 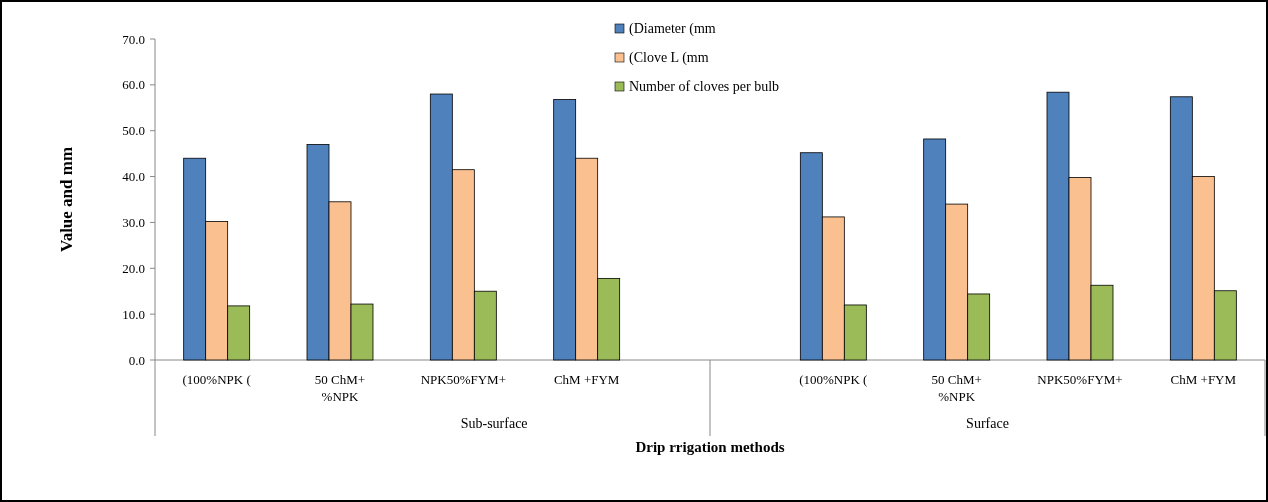 What do you see at coordinates (133, 314) in the screenshot?
I see `y-tick-label: 10.0` at bounding box center [133, 314].